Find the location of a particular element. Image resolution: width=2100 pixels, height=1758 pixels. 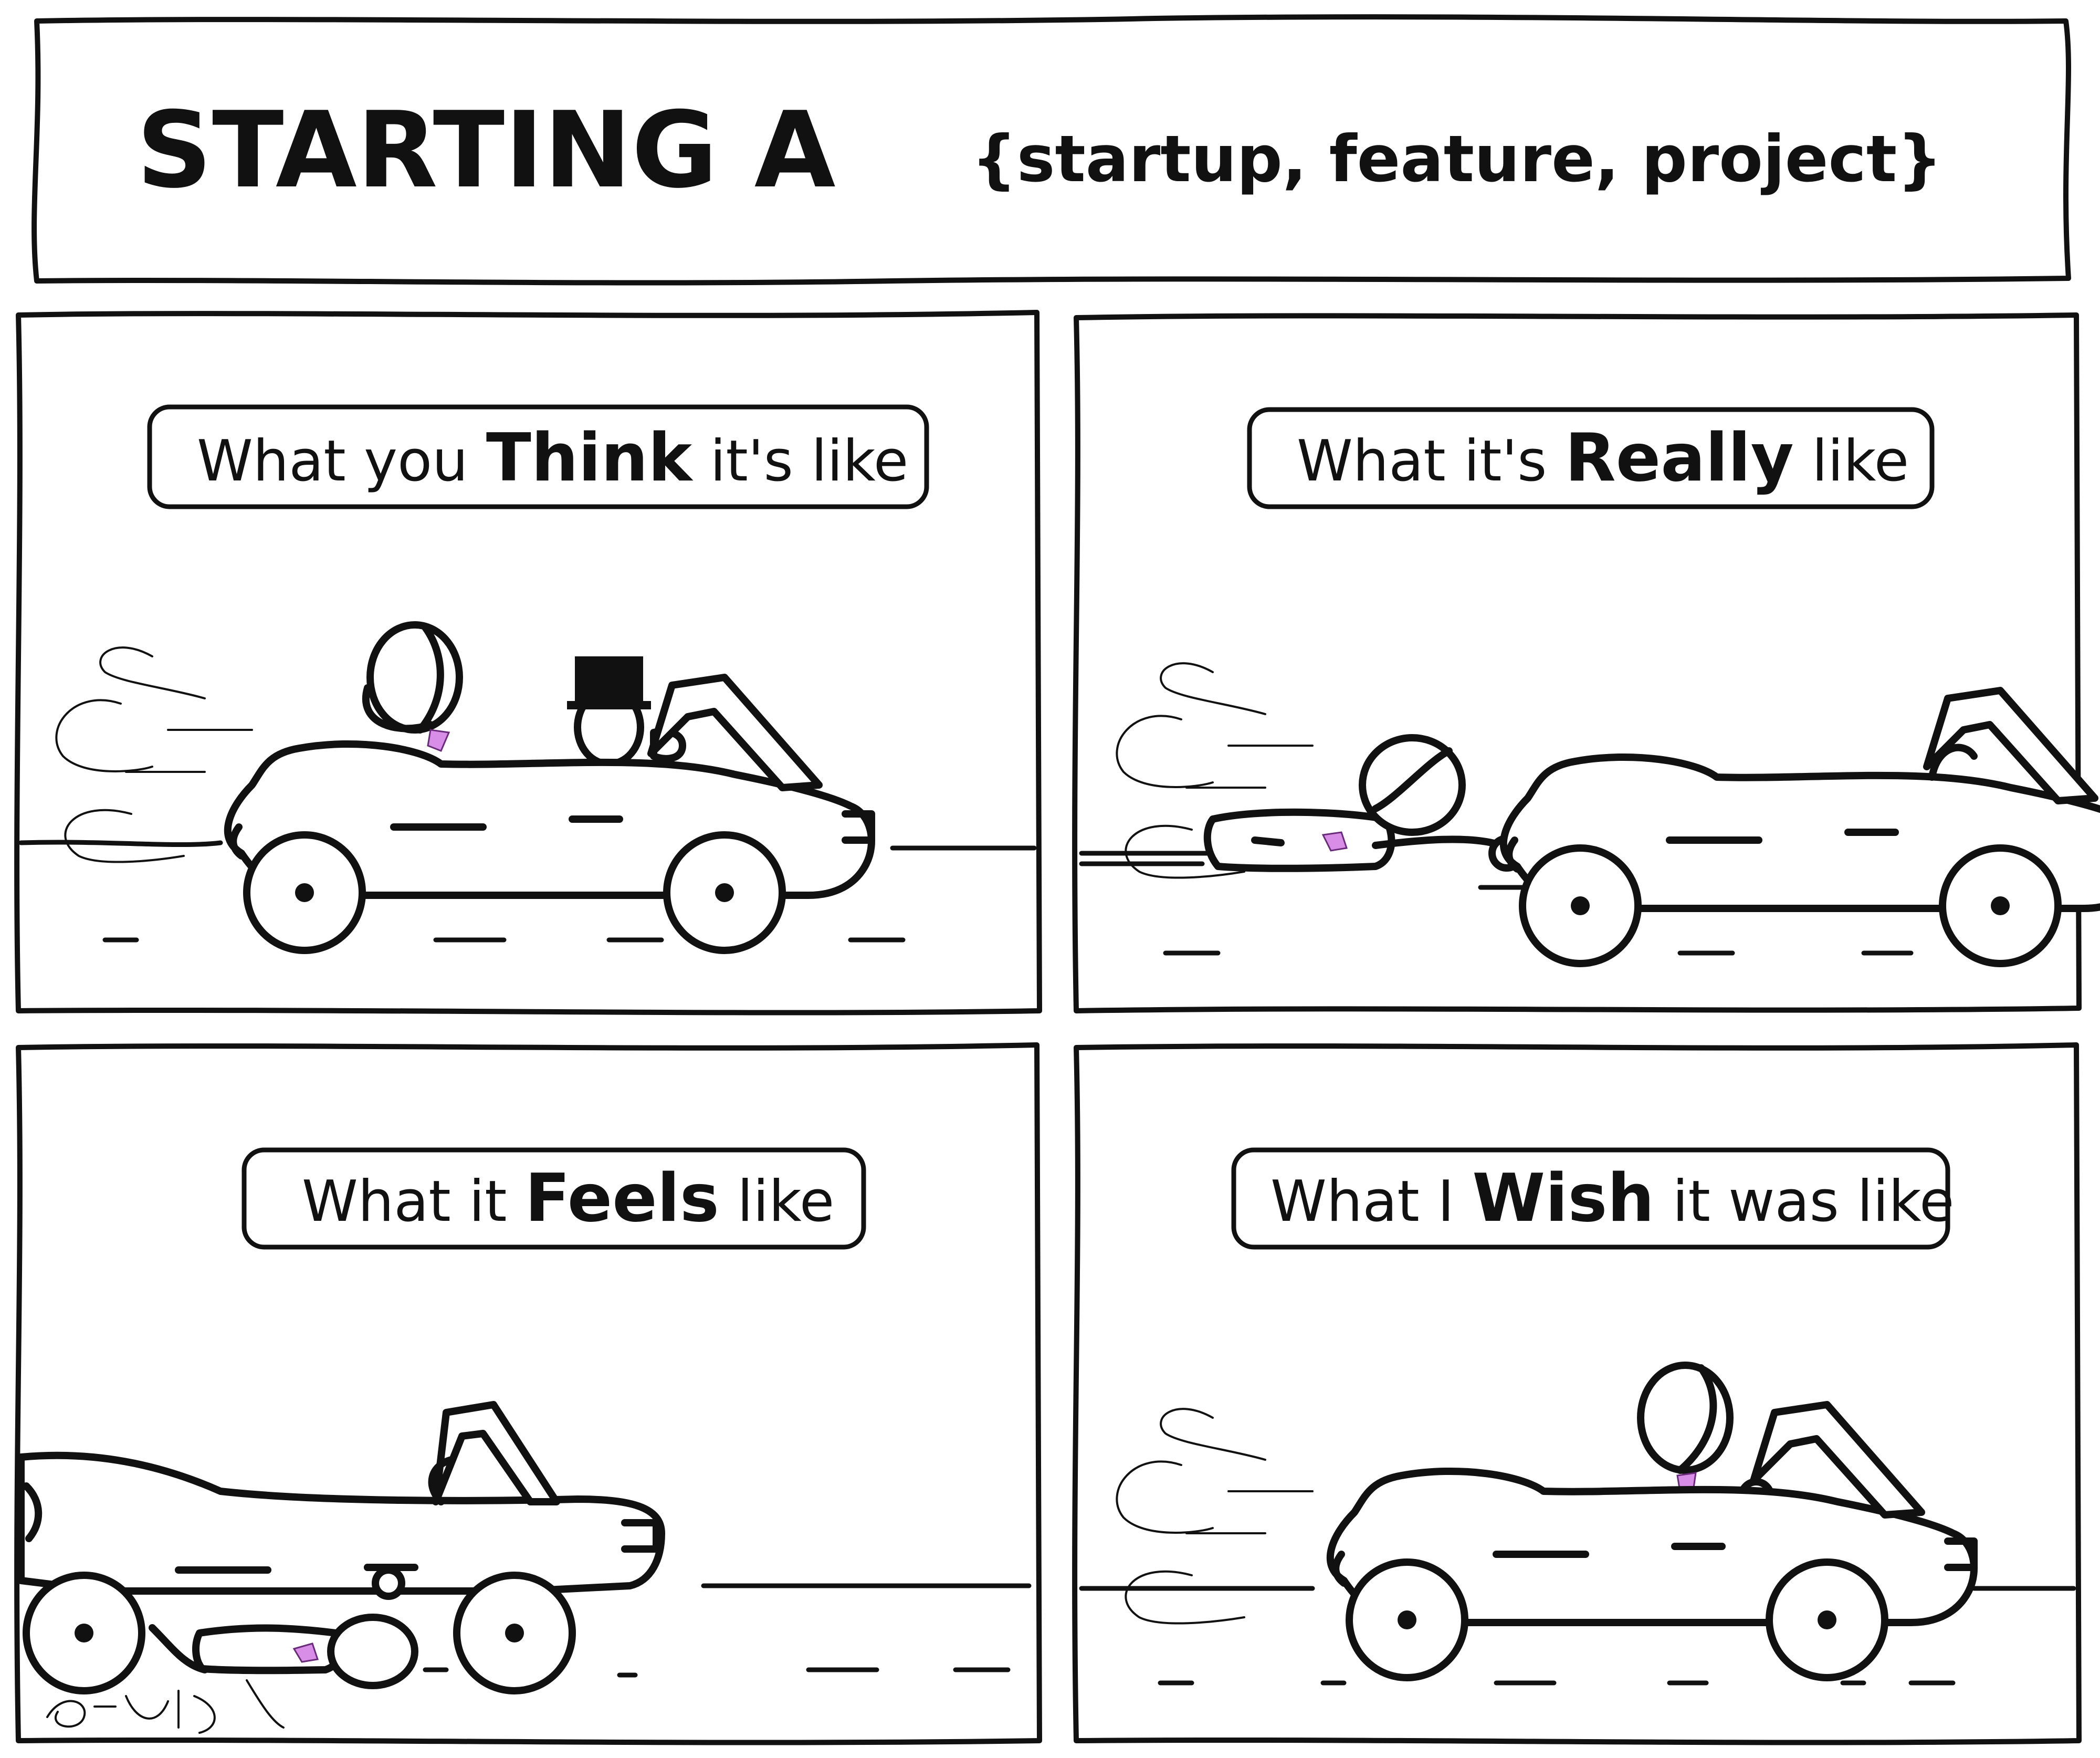

caption-wish-after: it was like is located at coordinates (1804, 1201).